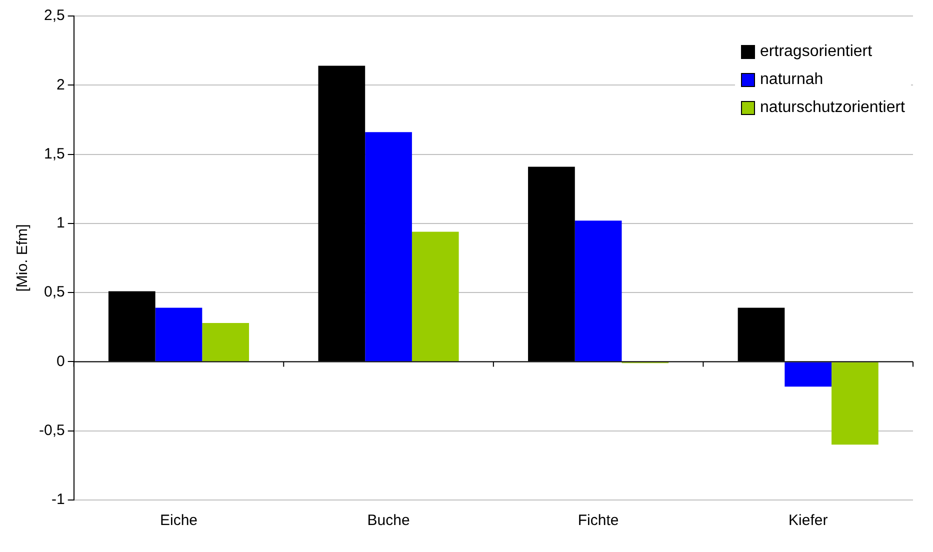 Image resolution: width=933 pixels, height=552 pixels. Describe the element at coordinates (60, 223) in the screenshot. I see `y-tick-label: 1` at that location.